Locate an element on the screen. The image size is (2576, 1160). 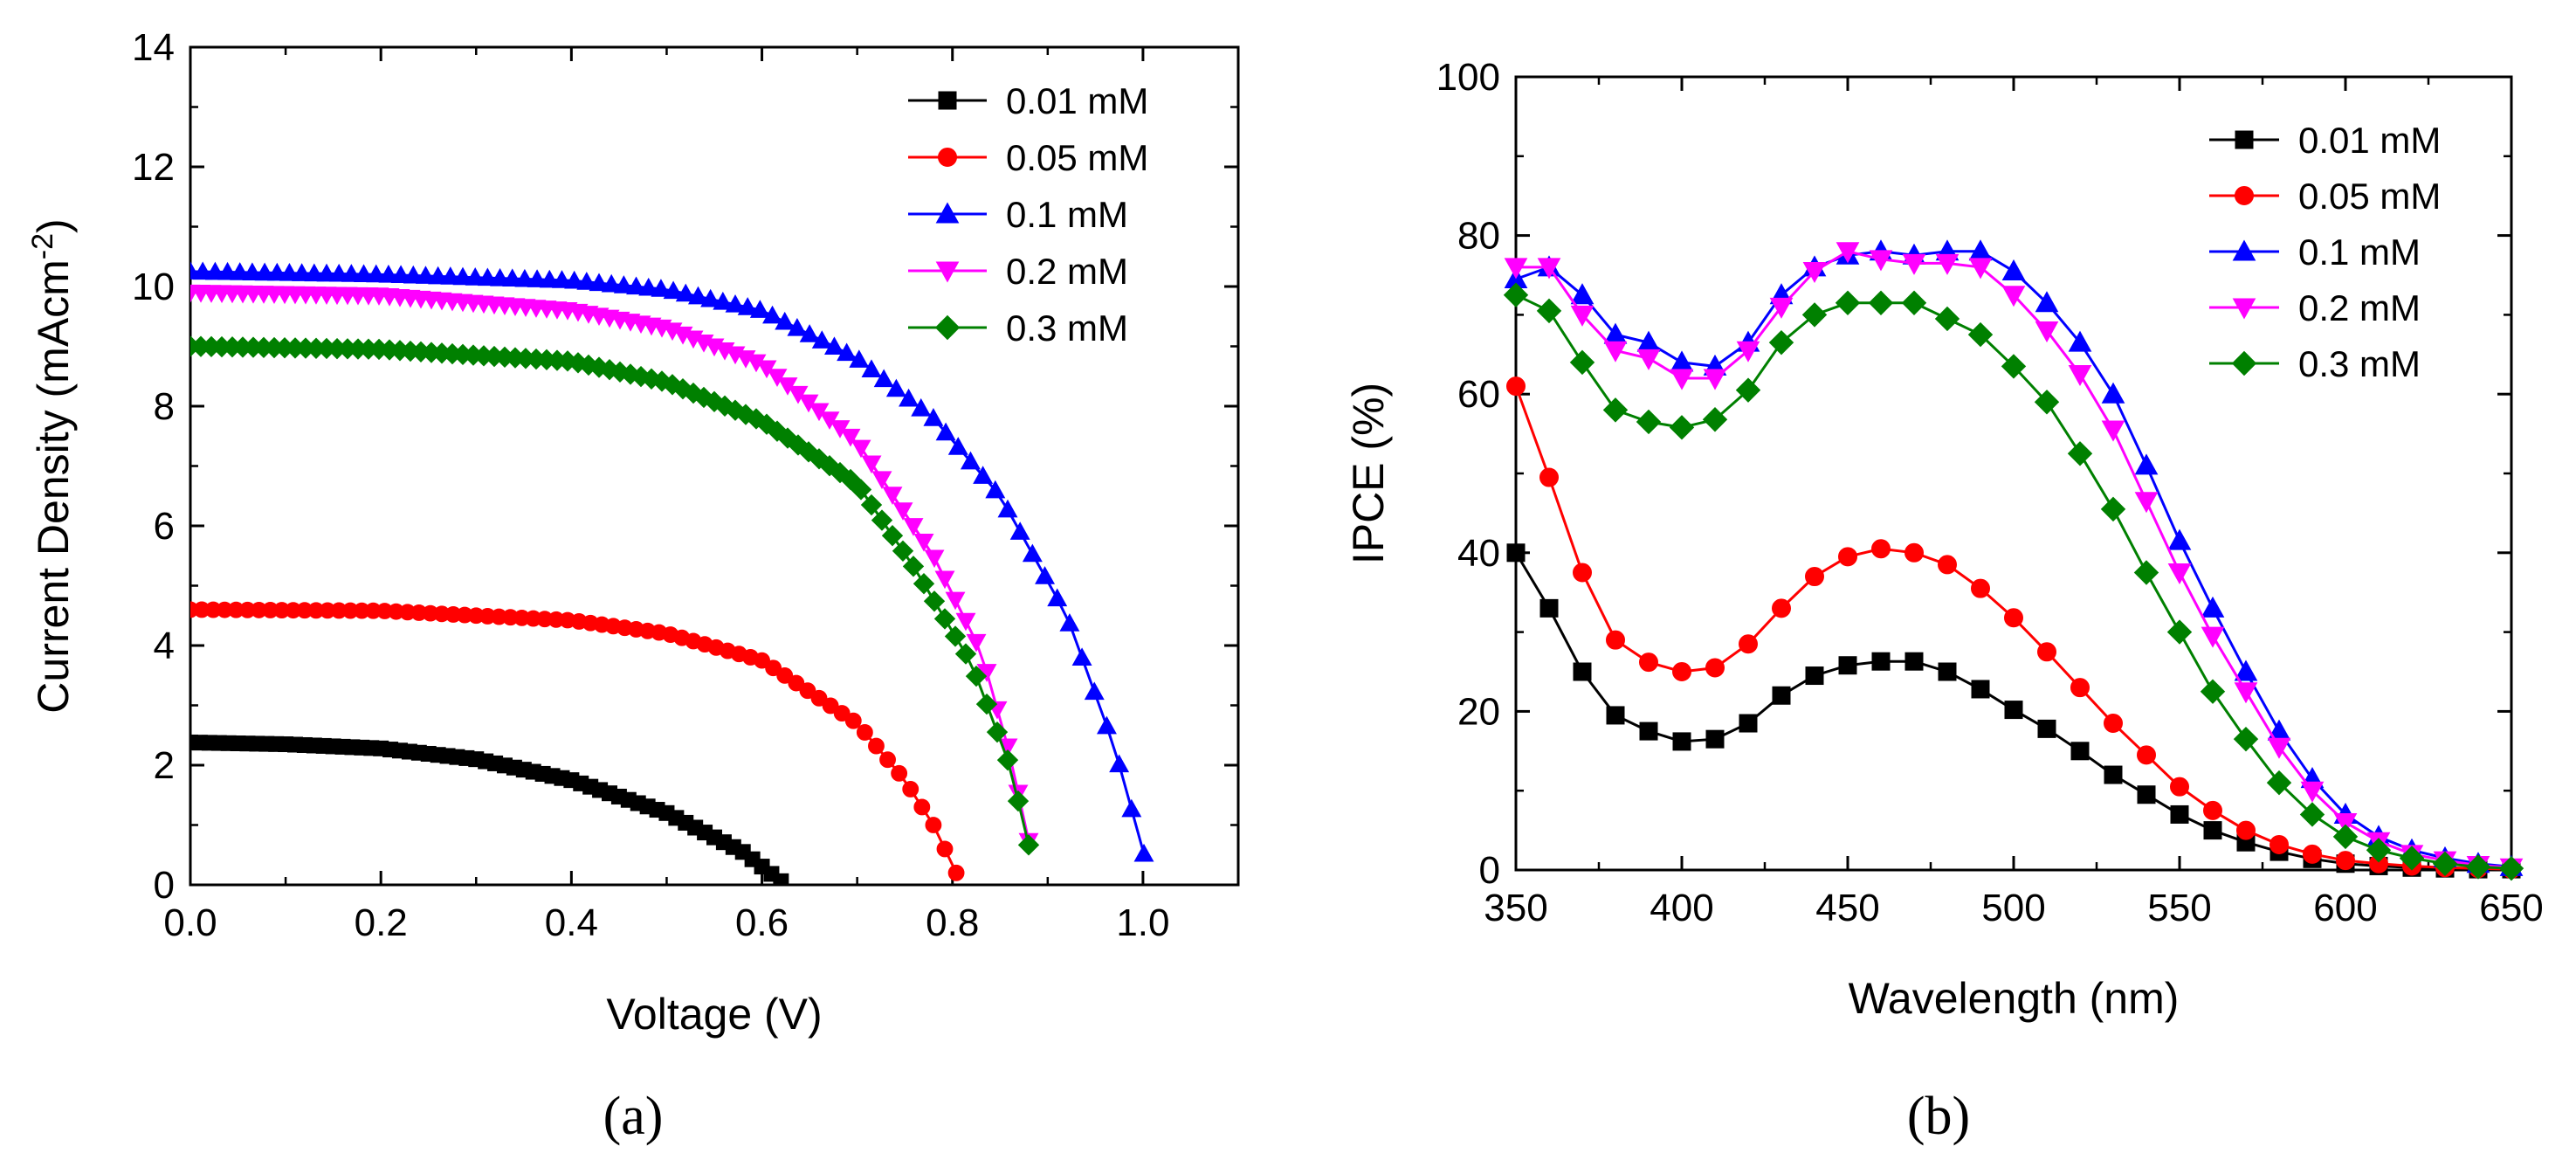
legend-entry: 0.05 mM is located at coordinates (2325, 196).